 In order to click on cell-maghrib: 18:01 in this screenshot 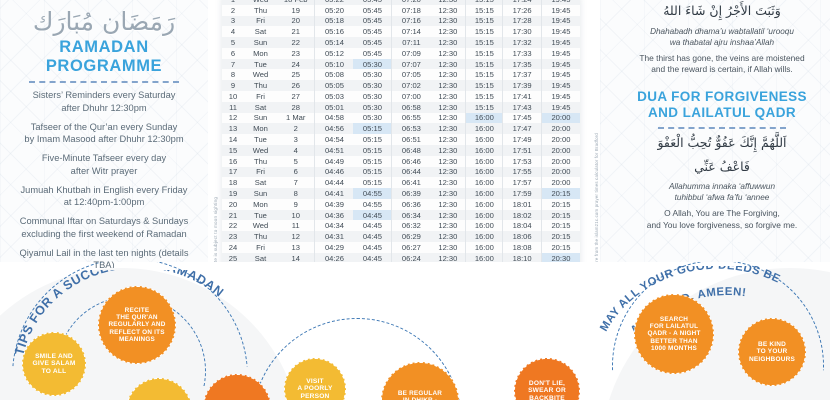, I will do `click(522, 204)`.